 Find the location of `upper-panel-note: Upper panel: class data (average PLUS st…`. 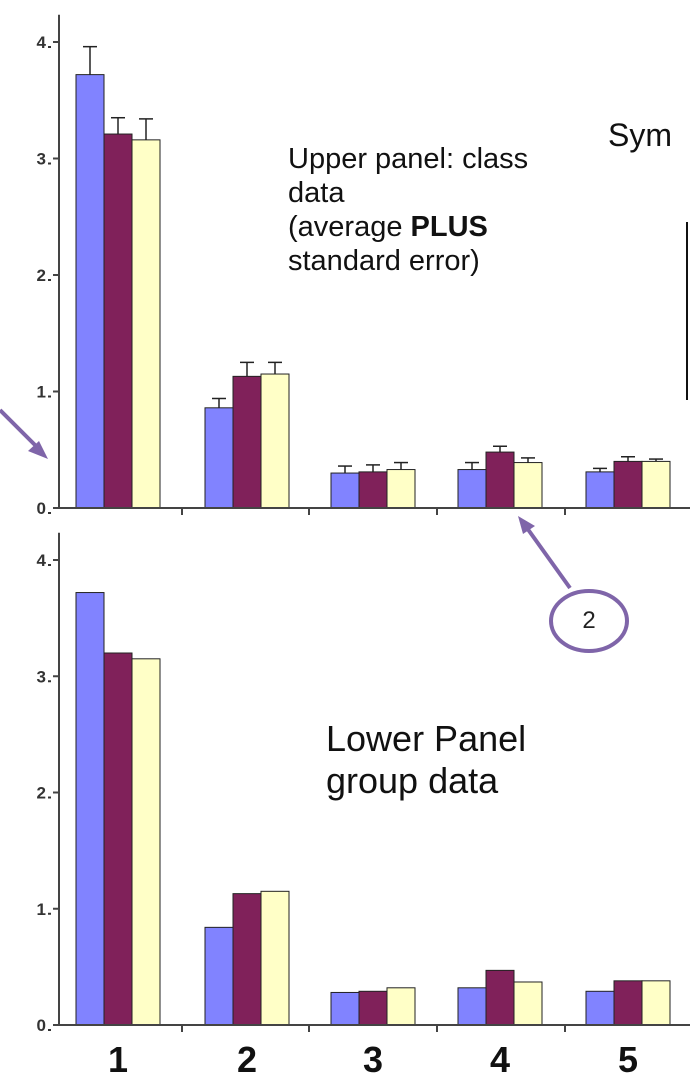

upper-panel-note: Upper panel: class data (average PLUS st… is located at coordinates (408, 210).